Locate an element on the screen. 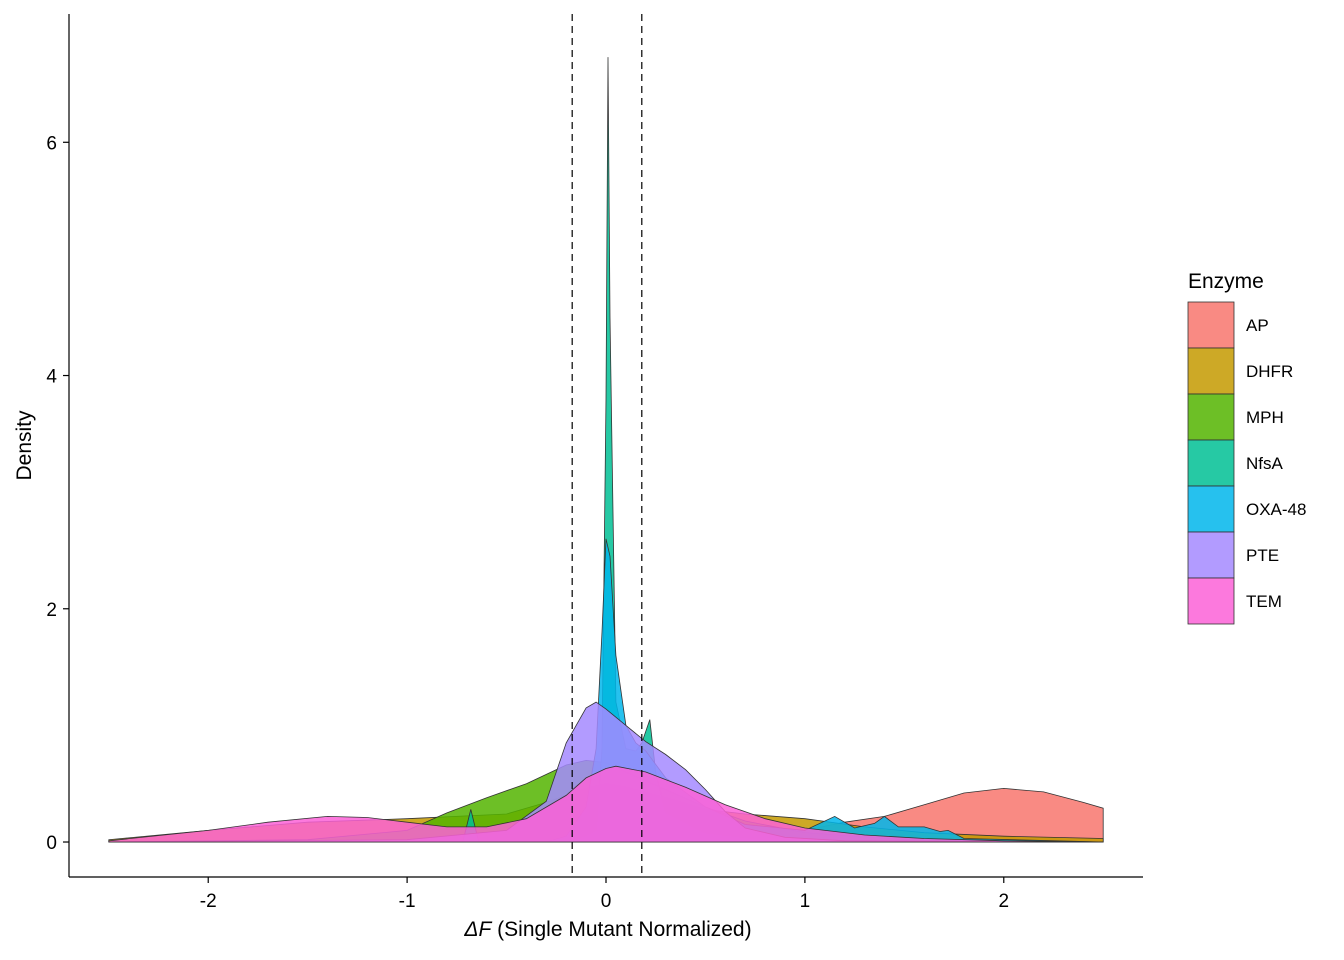 The width and height of the screenshot is (1344, 960). legend-swatch-nfsa is located at coordinates (1211, 463).